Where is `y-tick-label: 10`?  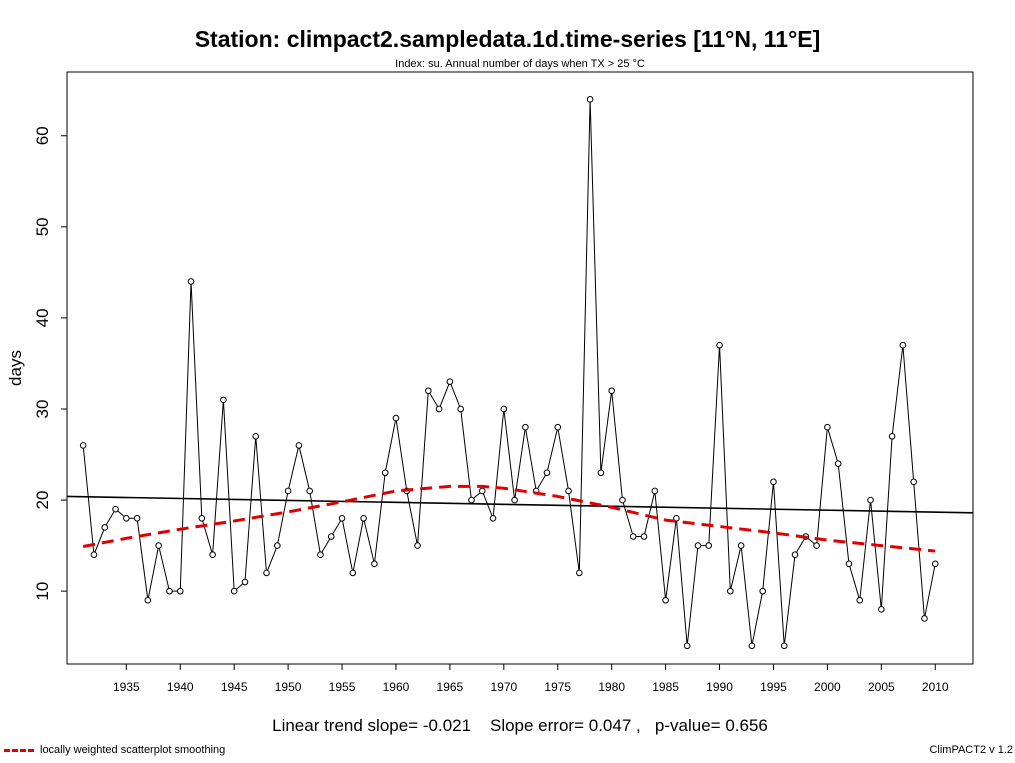
y-tick-label: 10 is located at coordinates (42, 591).